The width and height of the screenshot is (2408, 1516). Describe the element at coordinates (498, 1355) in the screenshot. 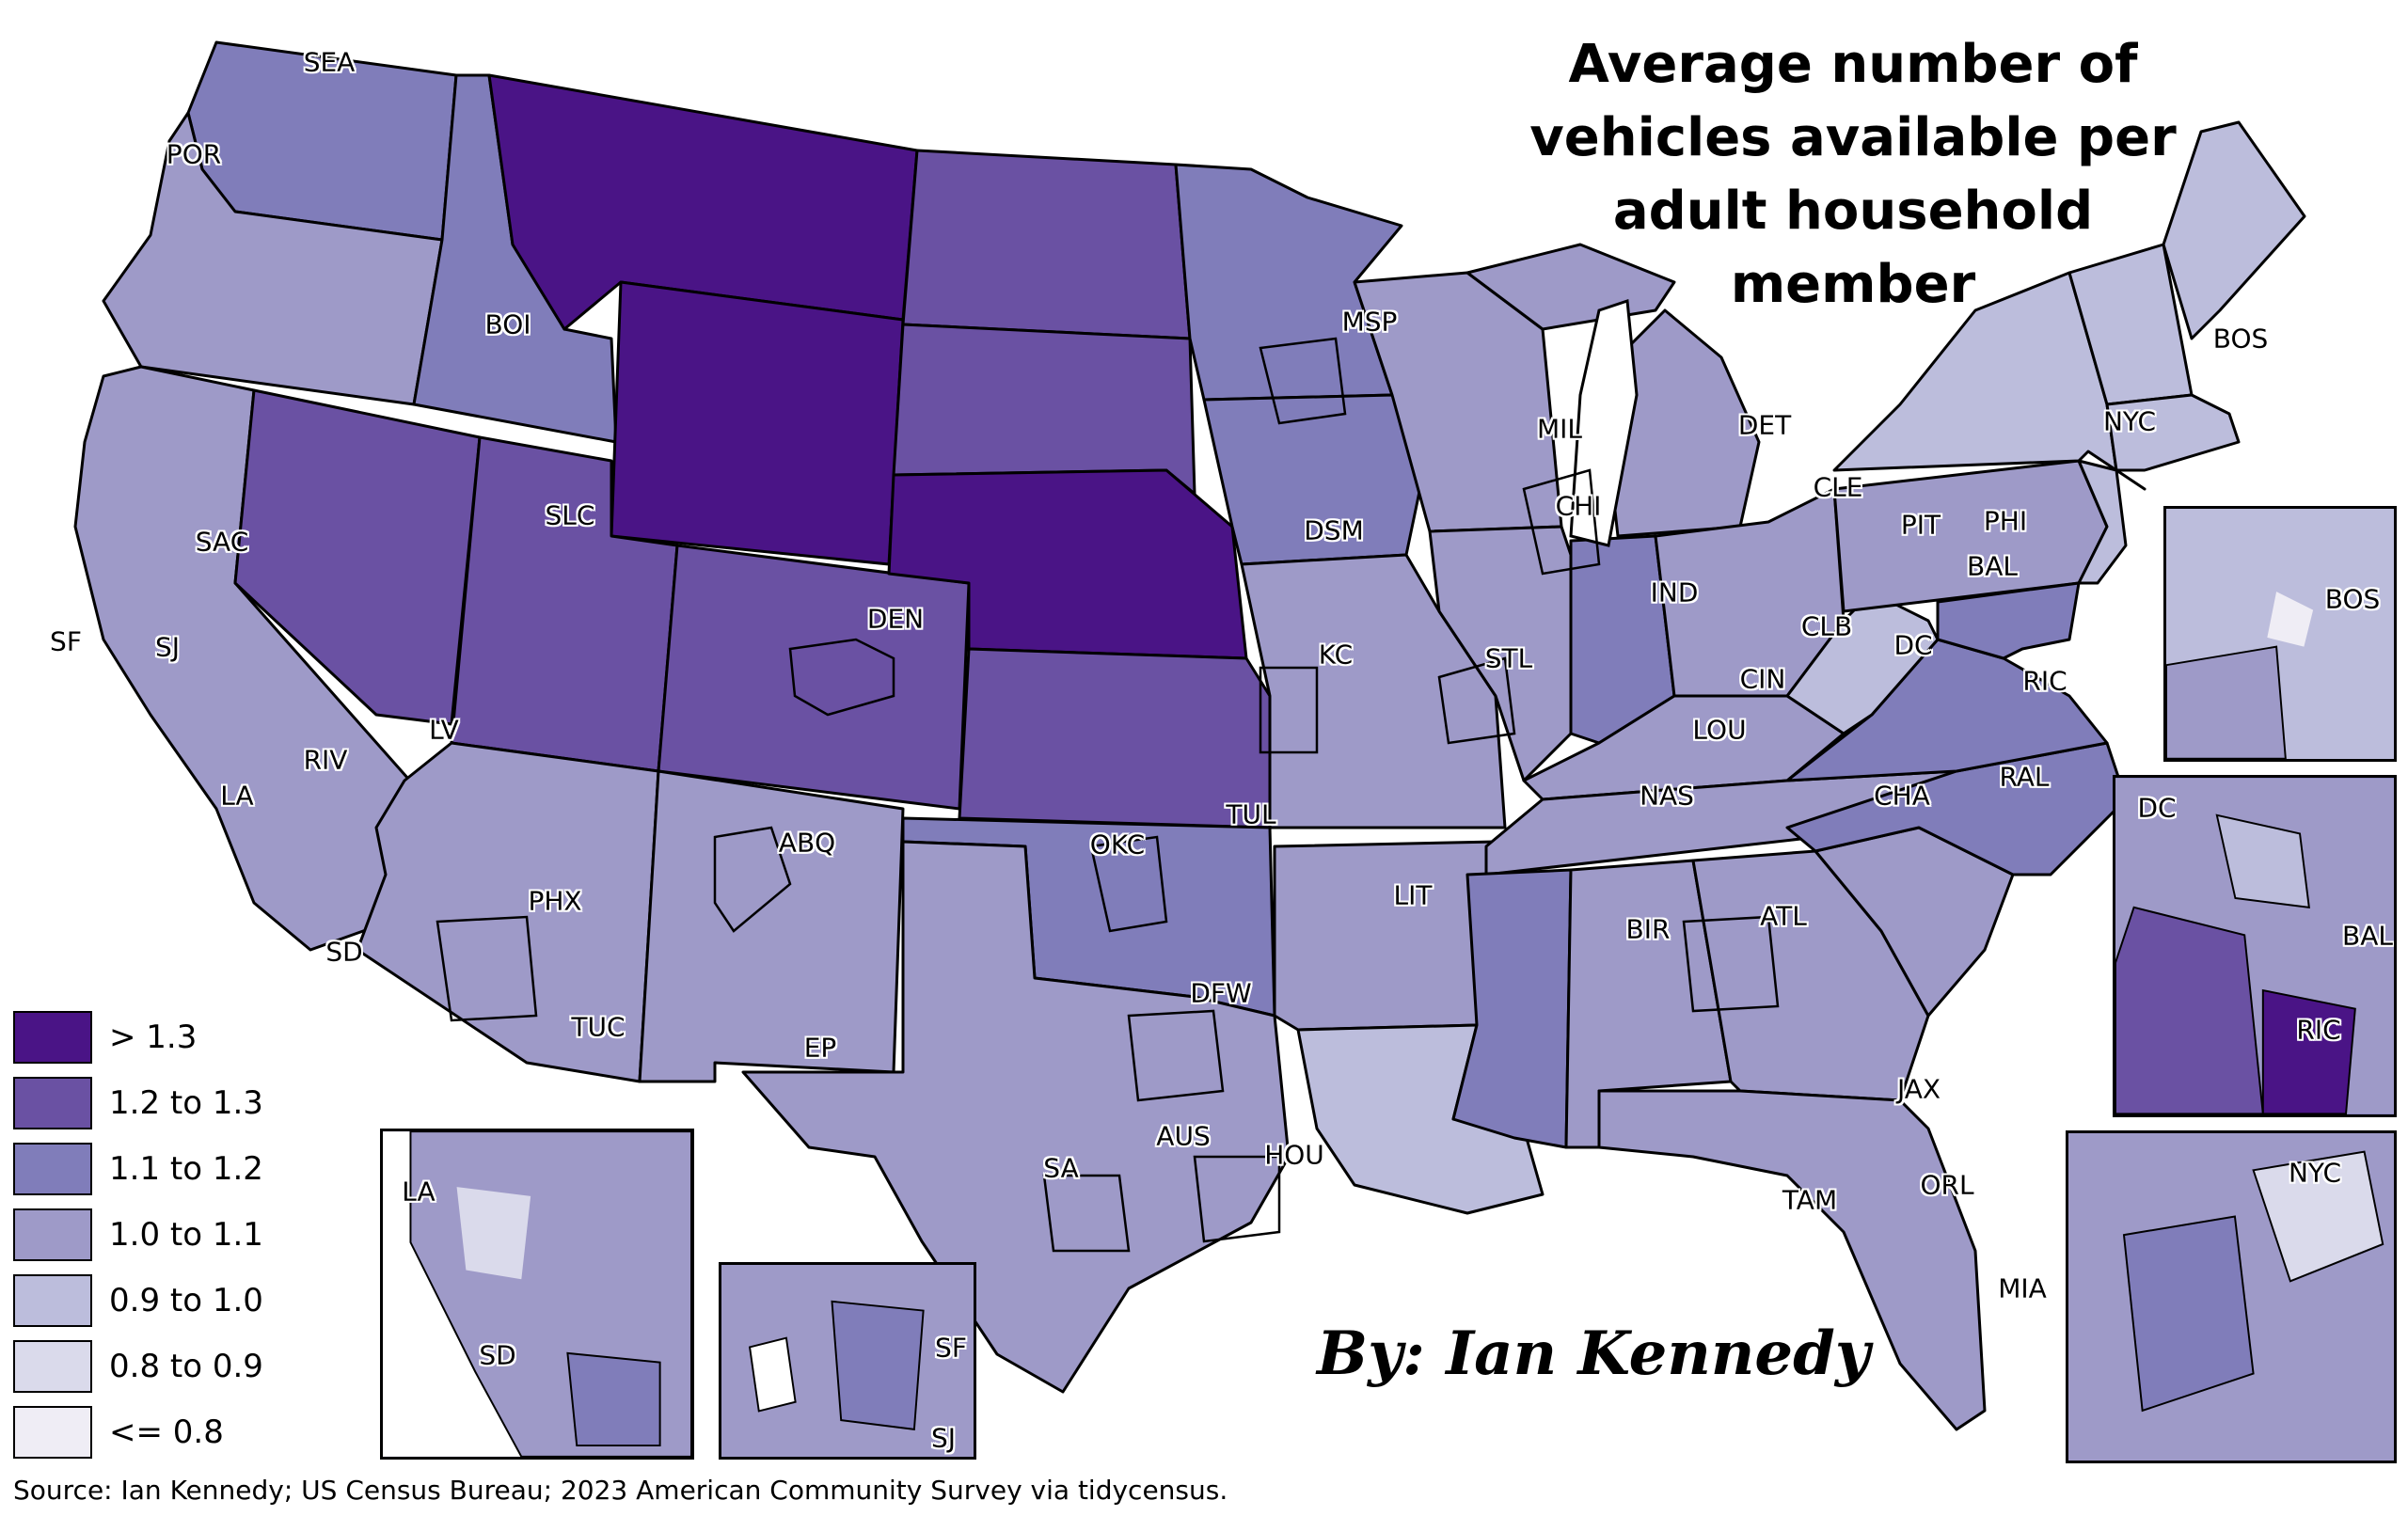

I see `inset-la-label-sd: SD` at that location.